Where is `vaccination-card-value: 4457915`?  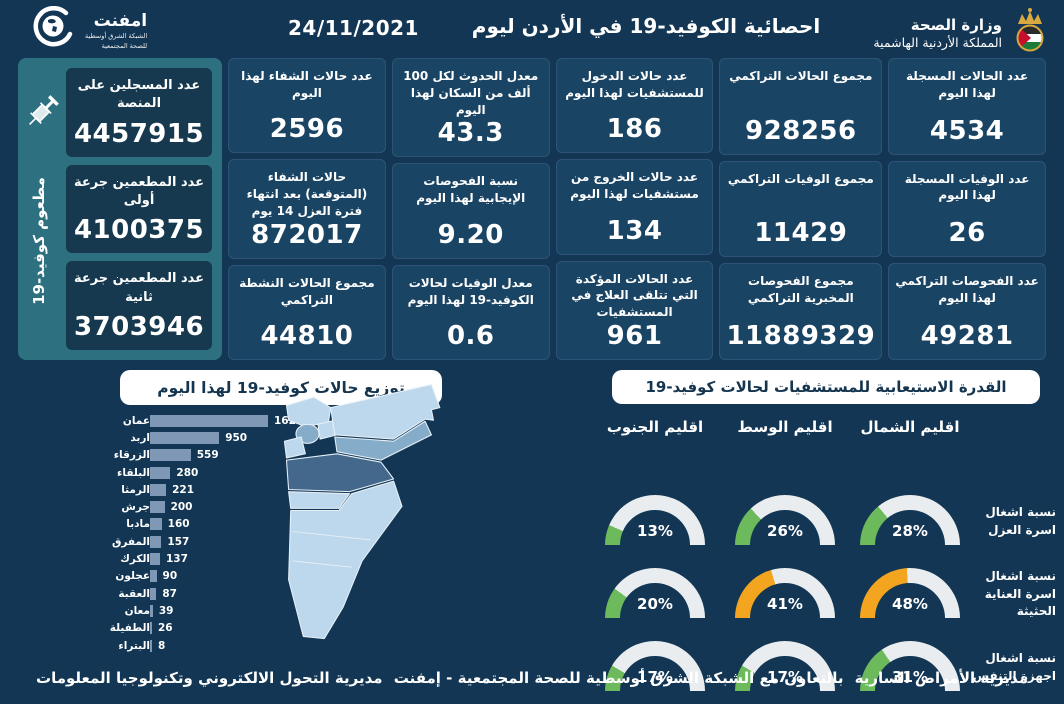 vaccination-card-value: 4457915 is located at coordinates (139, 133).